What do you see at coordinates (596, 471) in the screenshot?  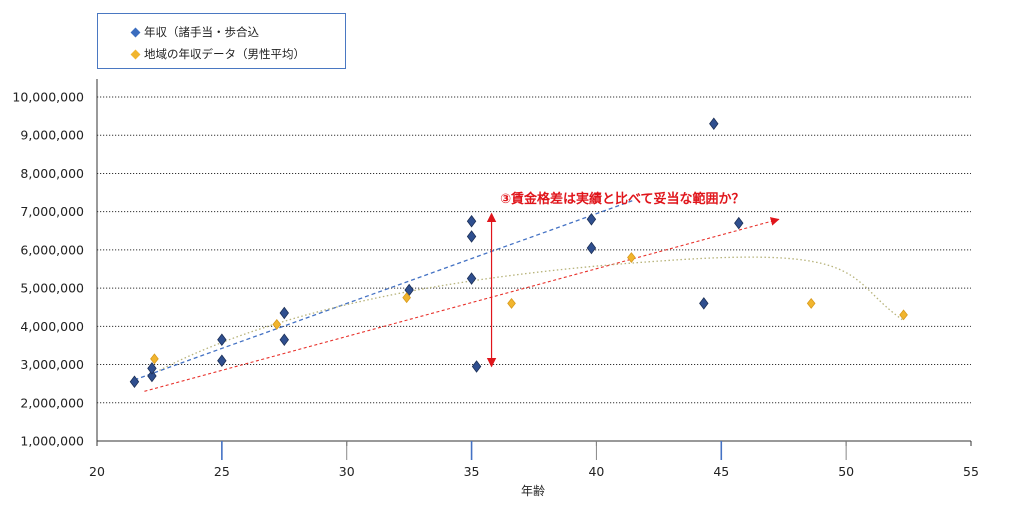 I see `x-tick-label: 40` at bounding box center [596, 471].